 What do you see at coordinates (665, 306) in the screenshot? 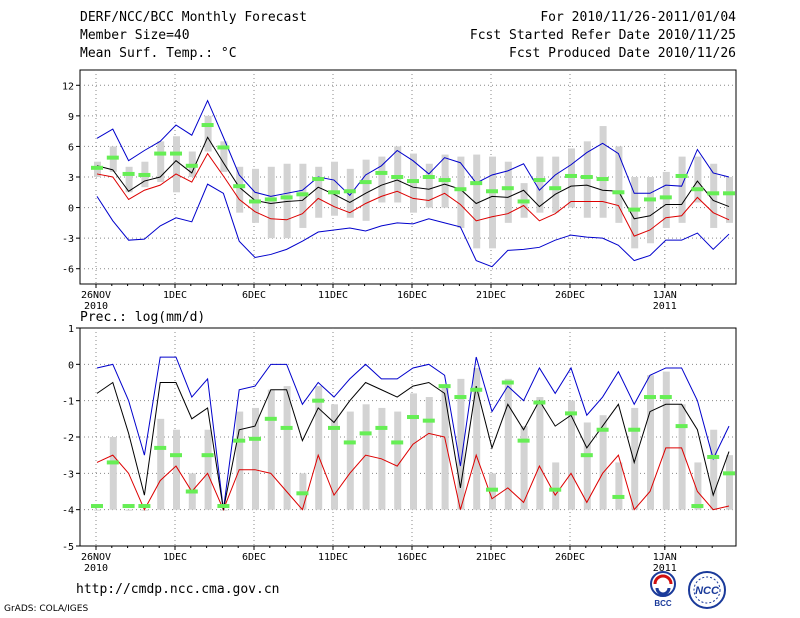
I see `x-tick-year-label: 2011` at bounding box center [665, 306].